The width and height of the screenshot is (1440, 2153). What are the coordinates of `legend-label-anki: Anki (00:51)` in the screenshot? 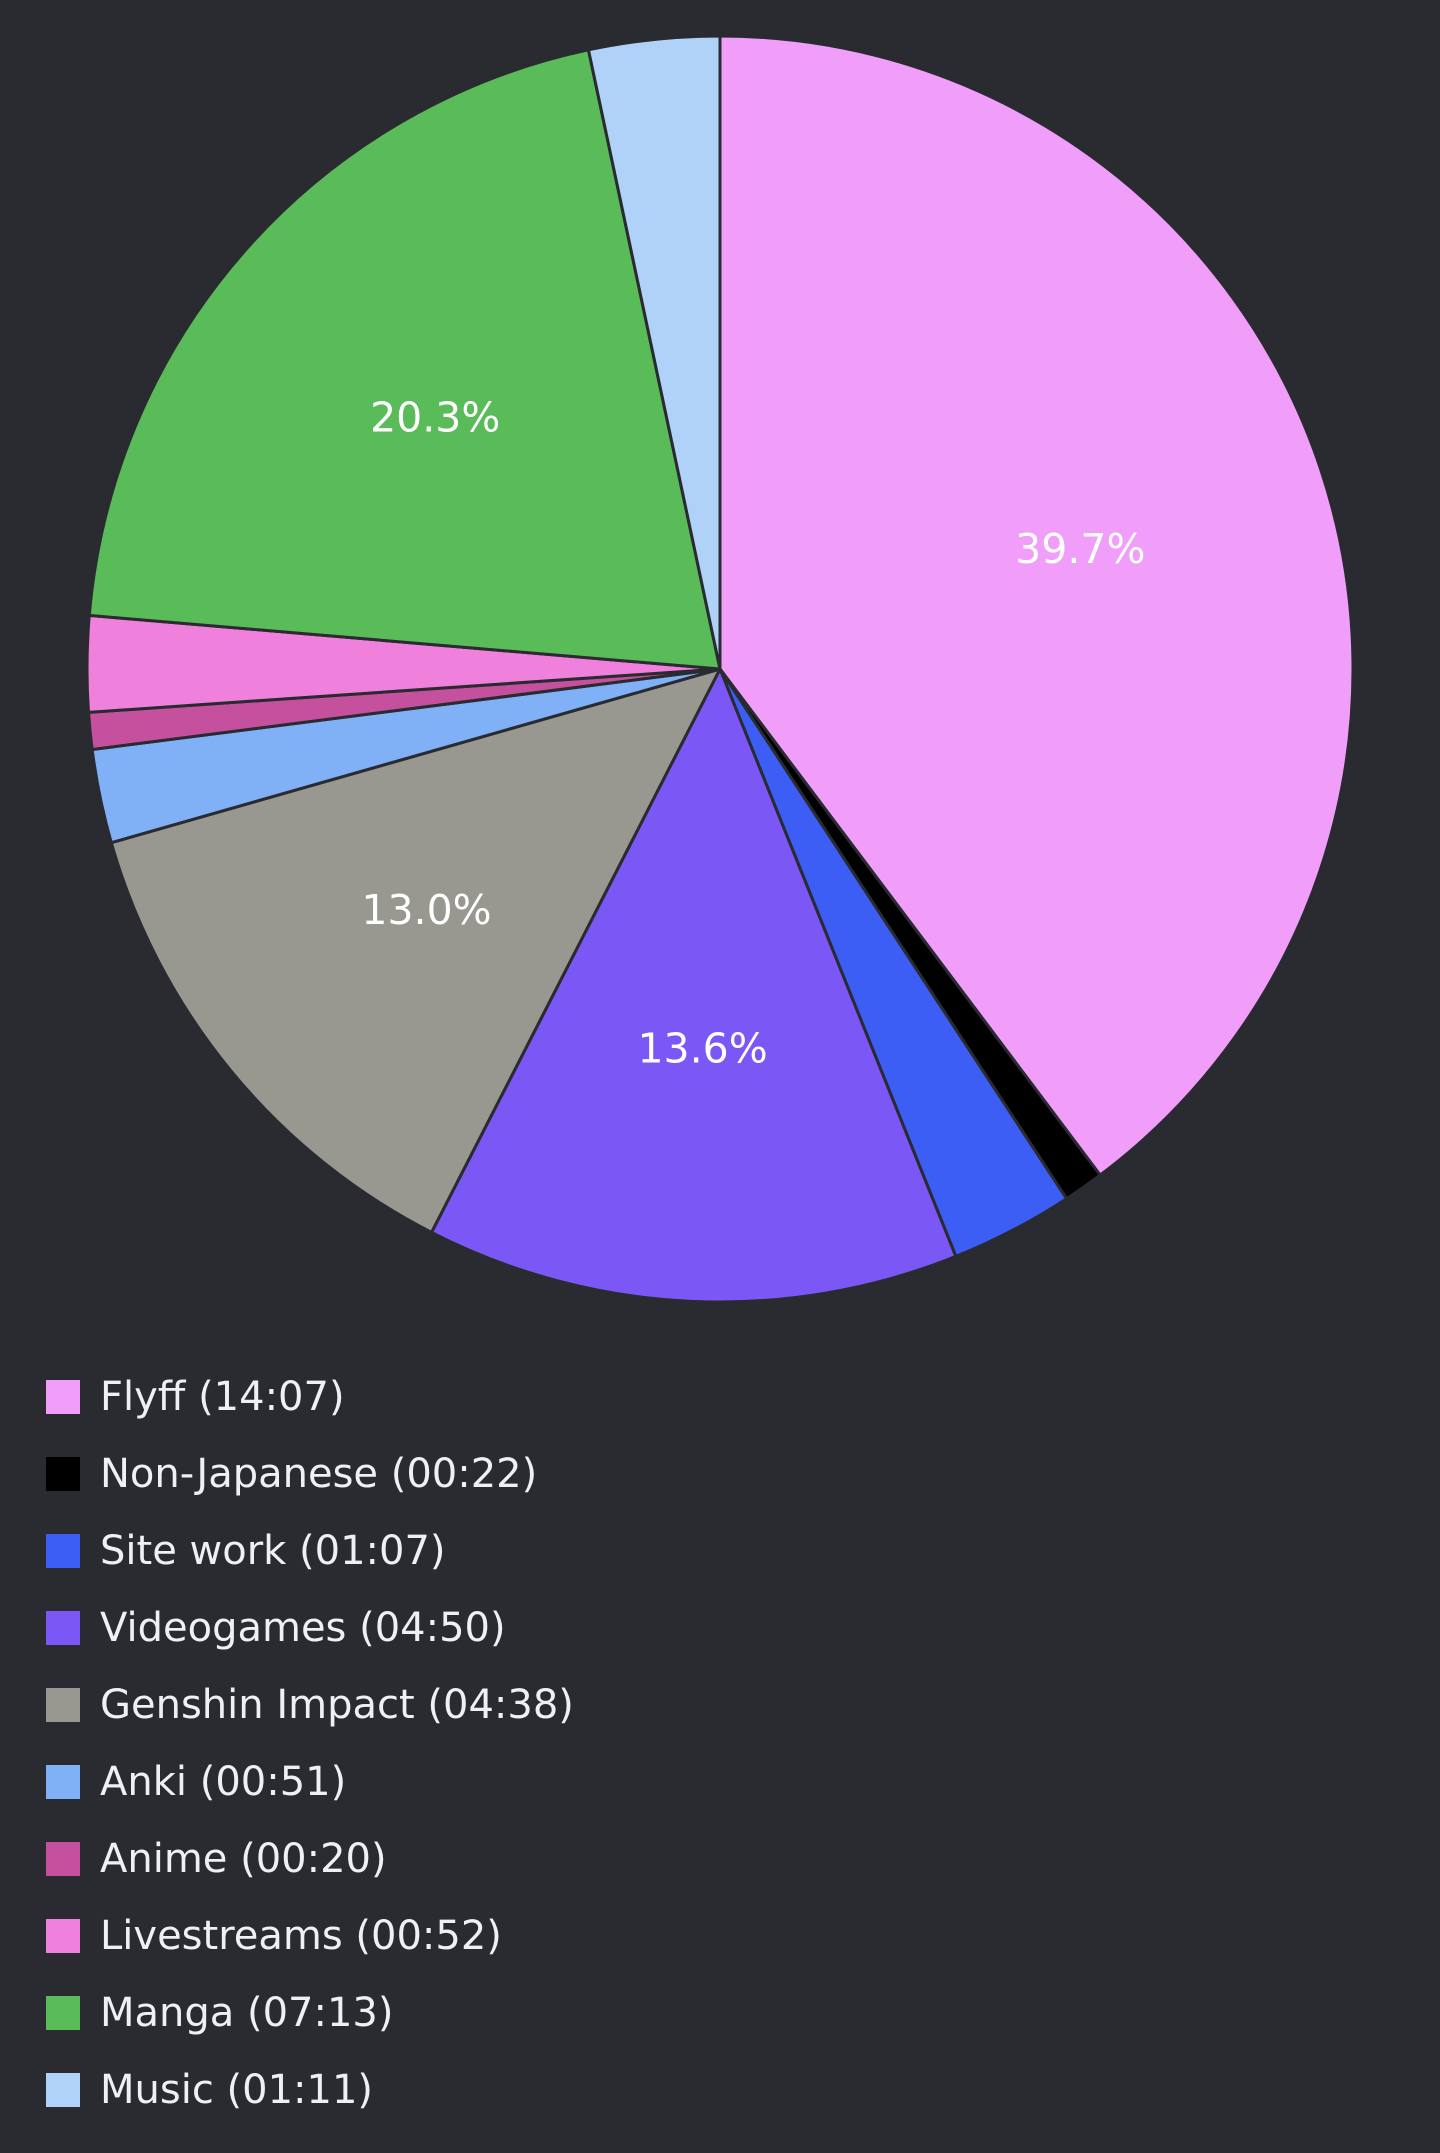 It's located at (223, 1781).